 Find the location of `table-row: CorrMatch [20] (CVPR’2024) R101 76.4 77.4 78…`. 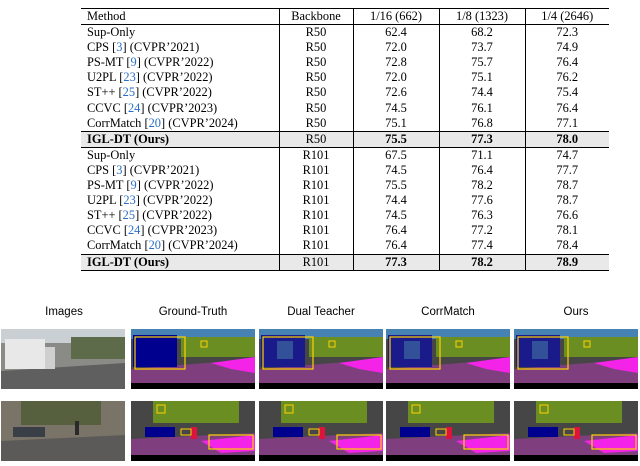

table-row: CorrMatch [20] (CVPR’2024) R101 76.4 77.4 78… is located at coordinates (345, 246).